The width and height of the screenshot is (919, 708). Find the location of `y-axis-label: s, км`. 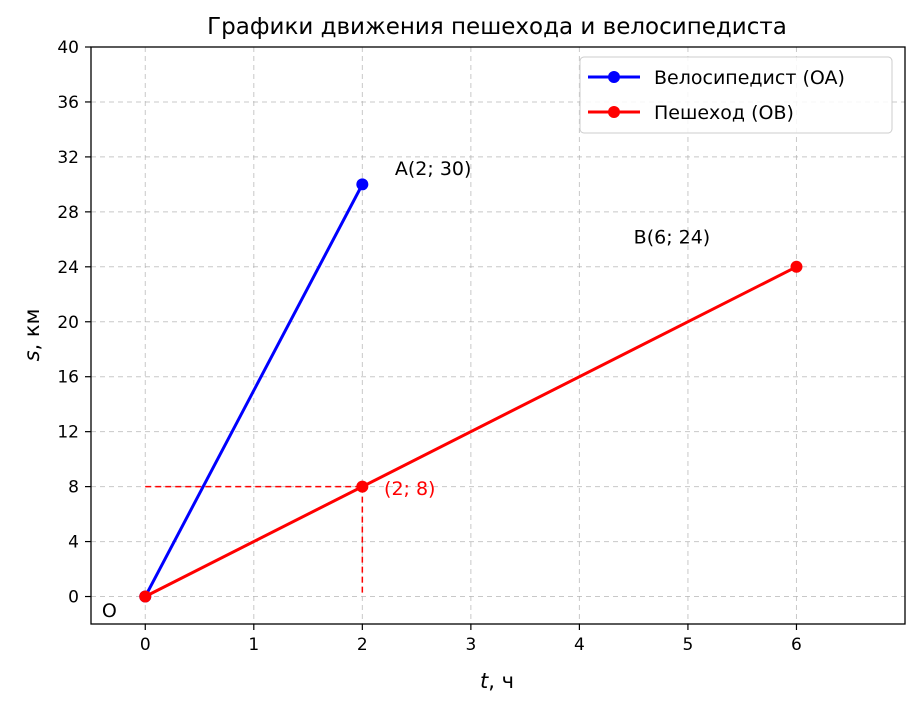

y-axis-label: s, км is located at coordinates (32, 335).